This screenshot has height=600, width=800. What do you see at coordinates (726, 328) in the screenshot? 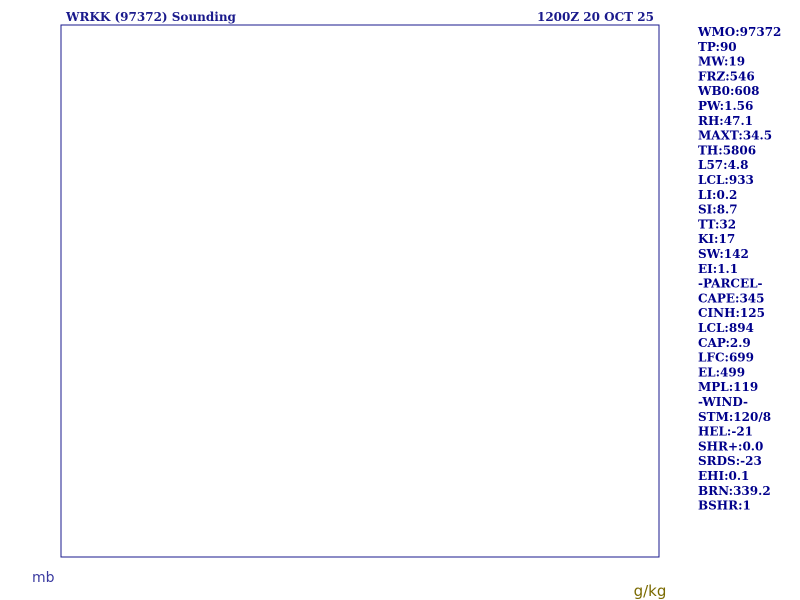
I see `index-item: LCL:894` at bounding box center [726, 328].